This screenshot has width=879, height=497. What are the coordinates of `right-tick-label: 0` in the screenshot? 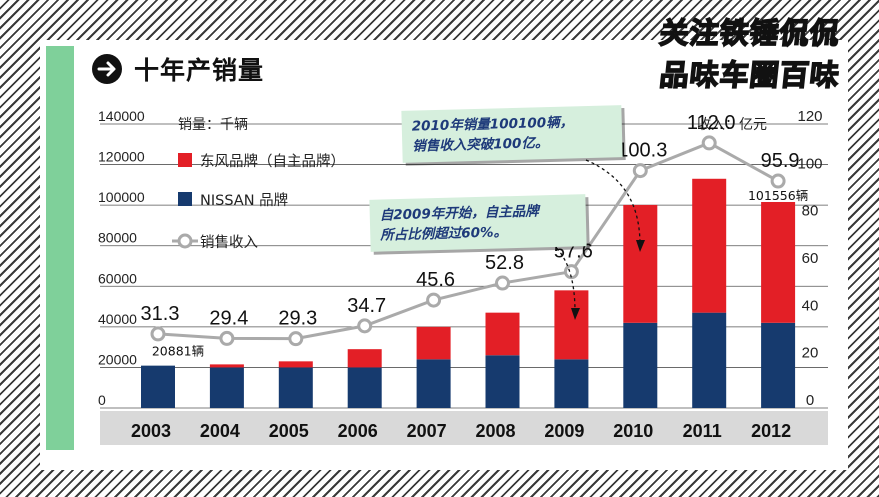 It's located at (810, 400).